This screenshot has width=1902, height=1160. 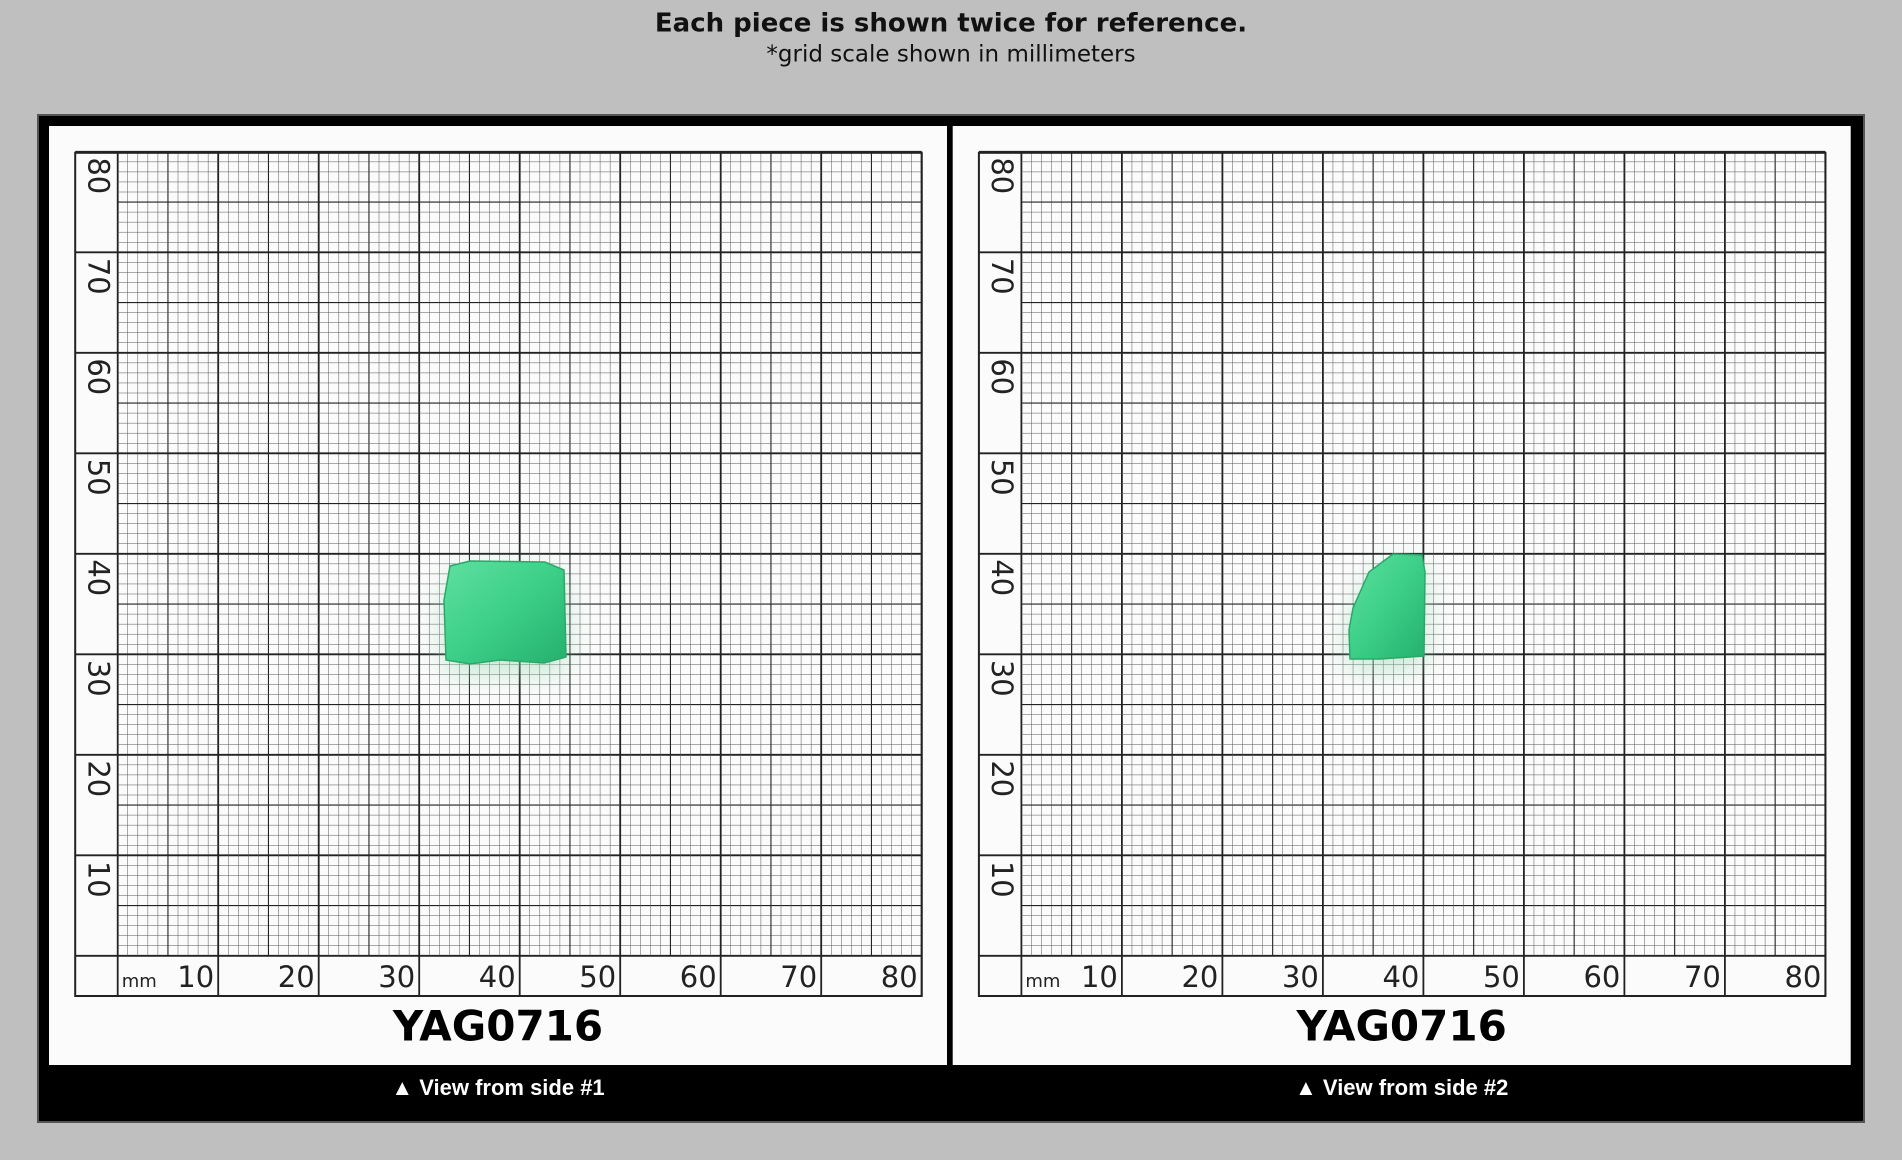 What do you see at coordinates (950, 55) in the screenshot?
I see `subtitle: *grid scale shown in millimeters` at bounding box center [950, 55].